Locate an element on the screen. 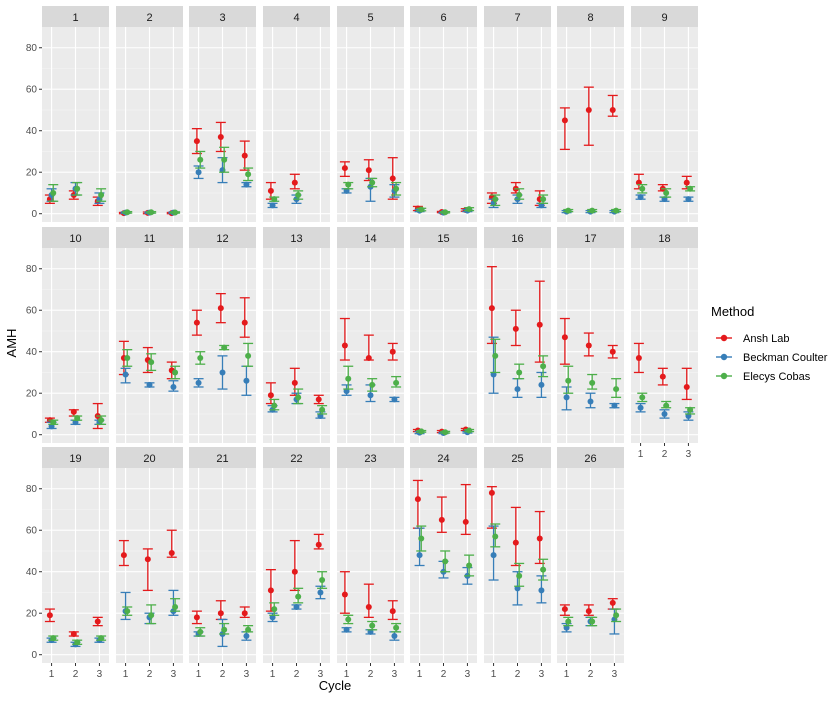 This screenshot has width=835, height=701. panel-strip-label: 13 is located at coordinates (296, 239).